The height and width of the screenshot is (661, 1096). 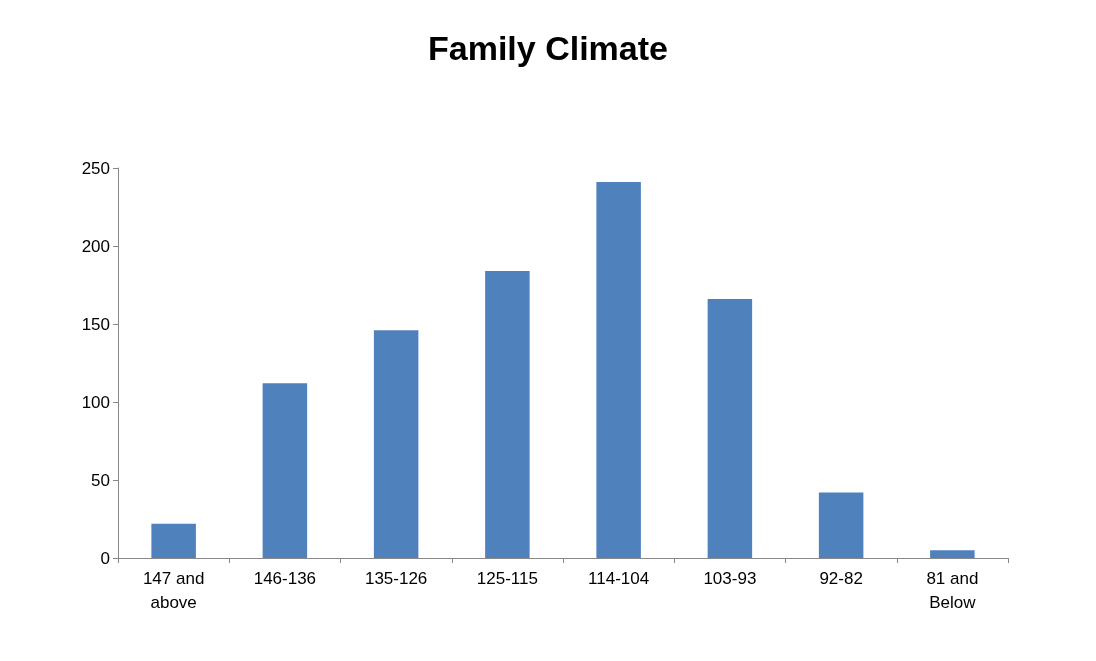 What do you see at coordinates (507, 578) in the screenshot?
I see `x-tick-label: 125-115` at bounding box center [507, 578].